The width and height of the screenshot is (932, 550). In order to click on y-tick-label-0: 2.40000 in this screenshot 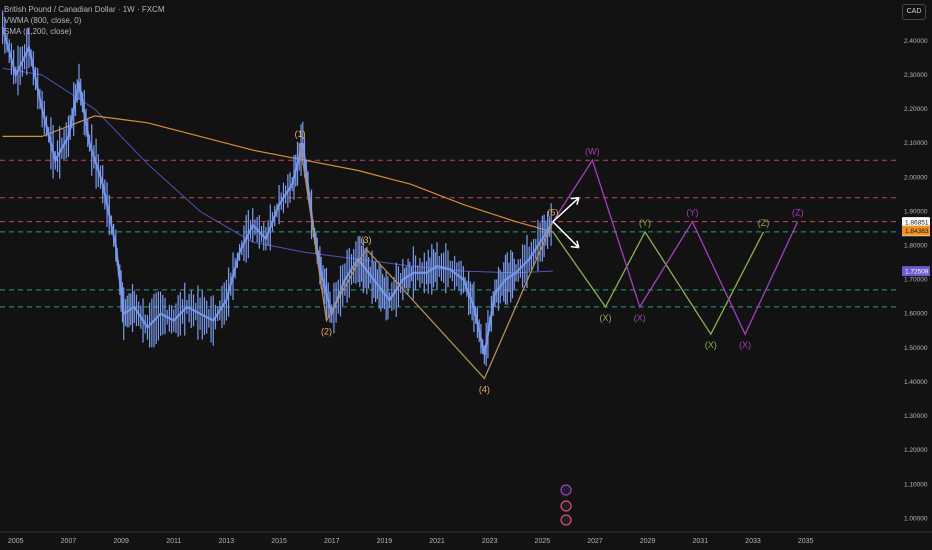, I will do `click(916, 41)`.